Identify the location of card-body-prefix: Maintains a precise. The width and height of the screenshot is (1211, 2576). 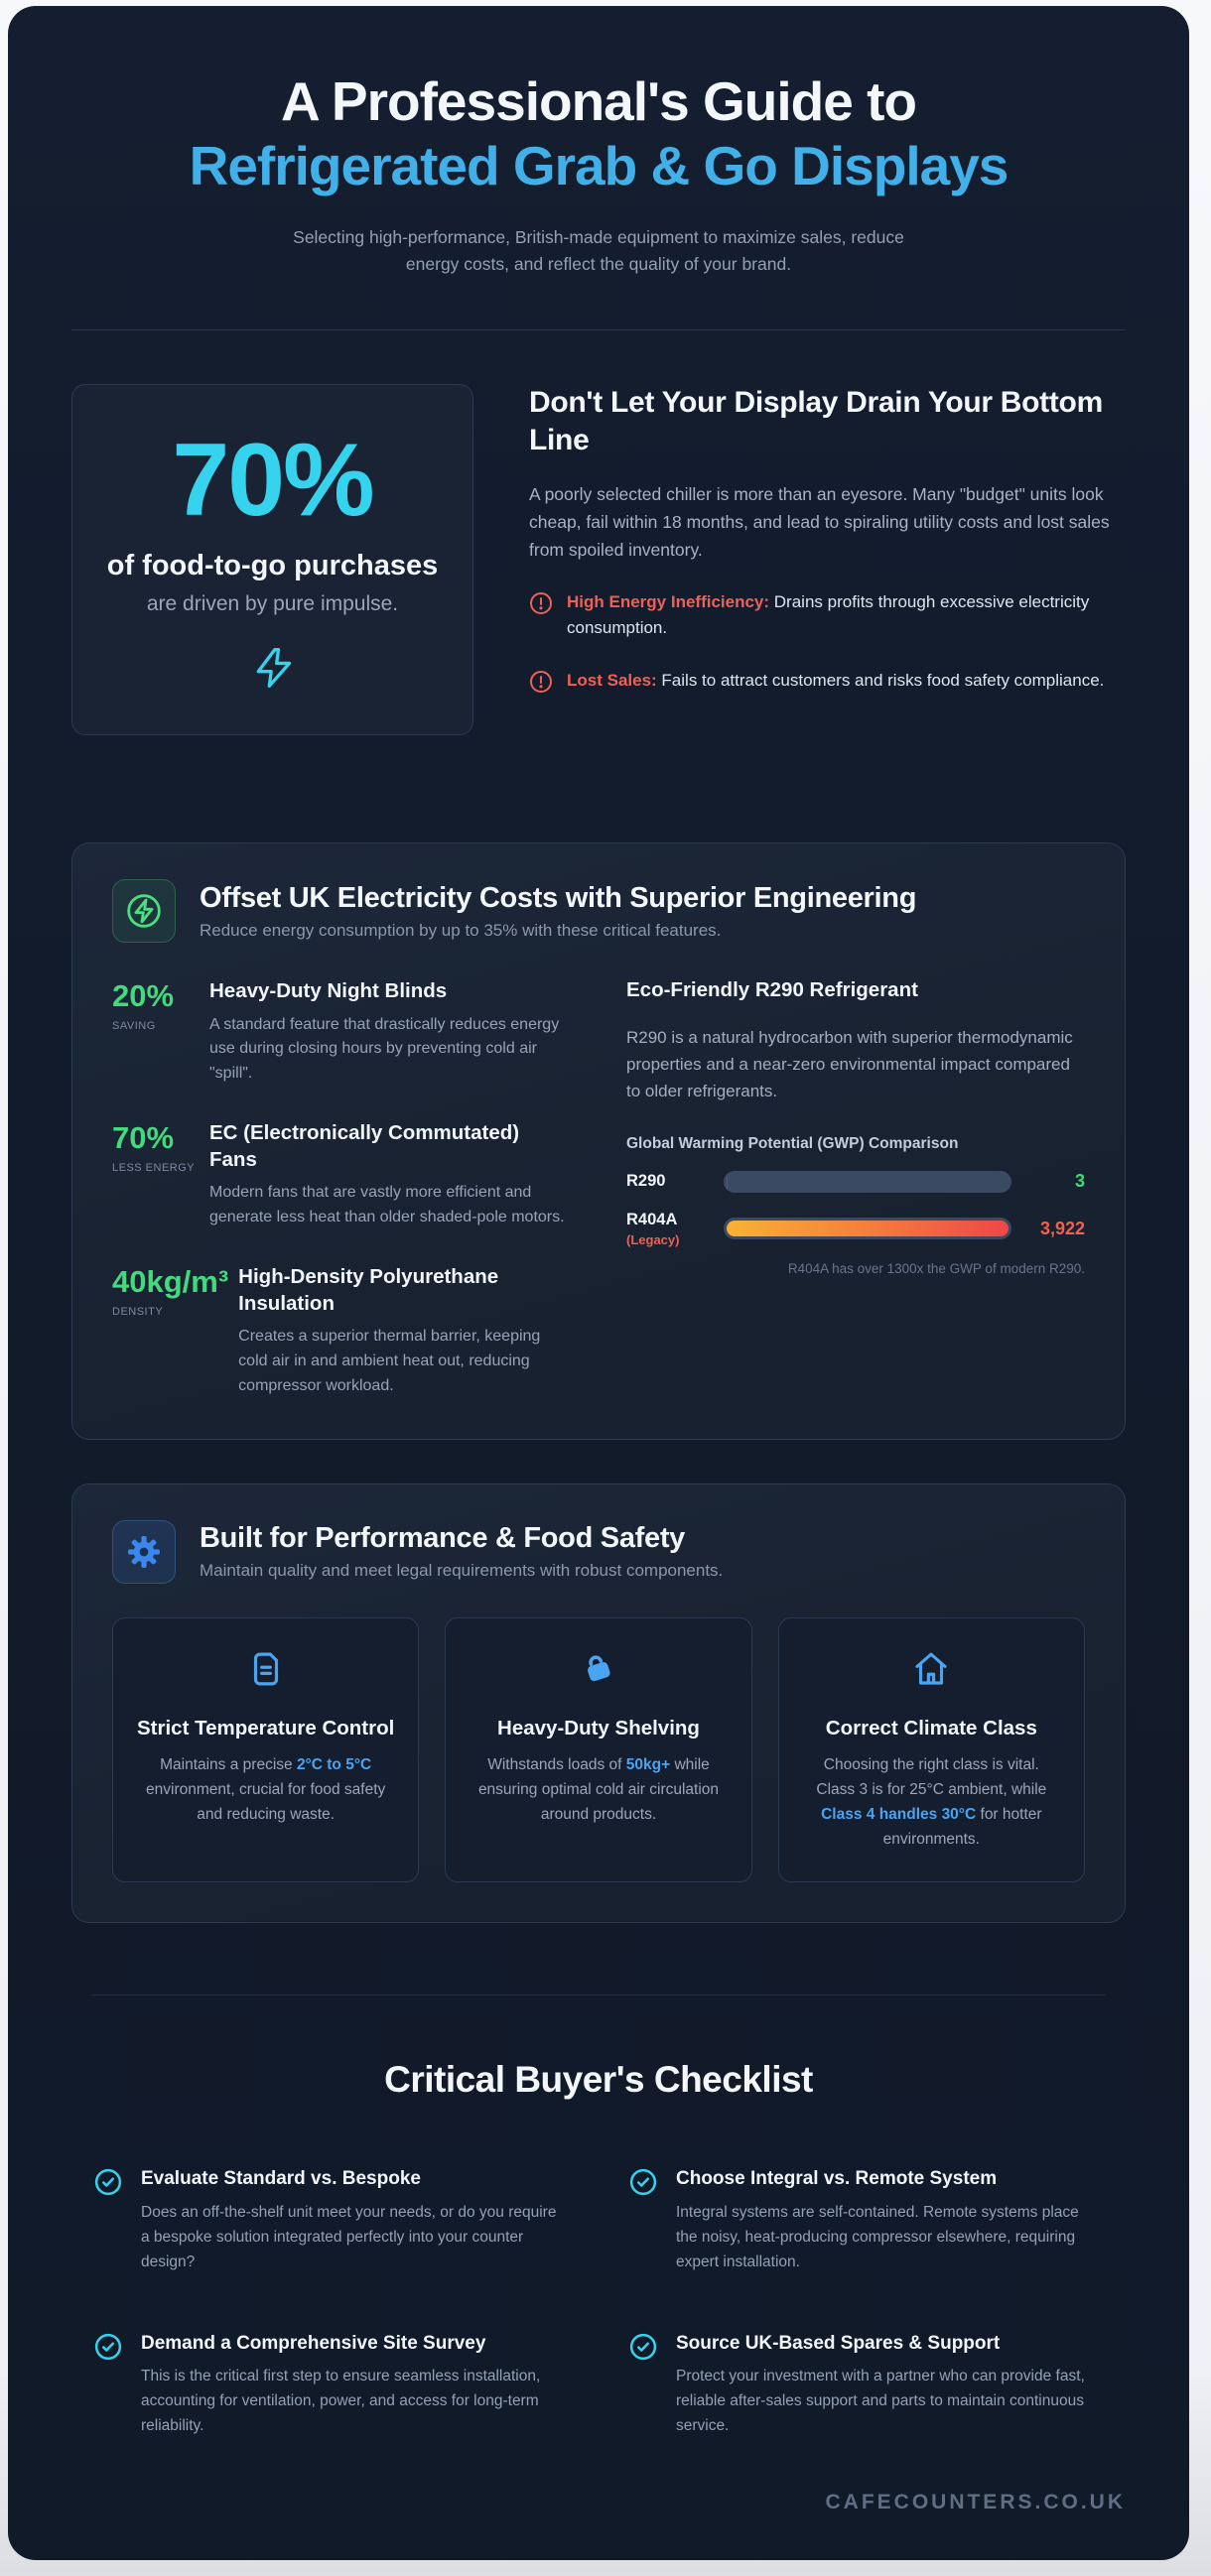
(229, 1765).